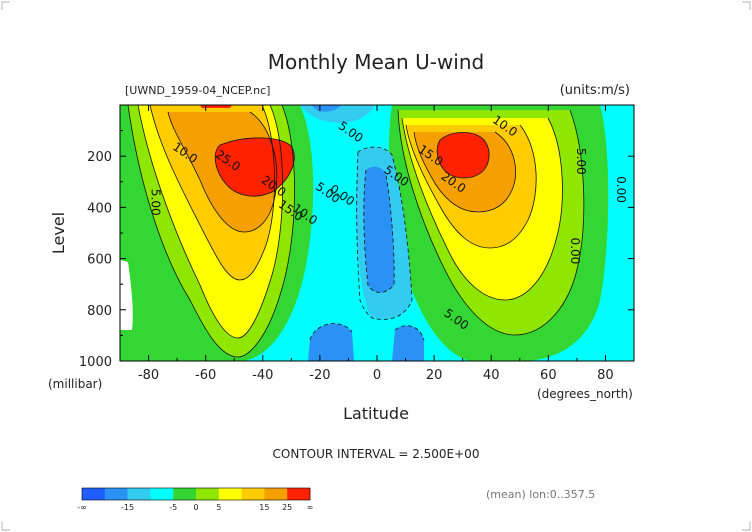 This screenshot has width=752, height=532. Describe the element at coordinates (548, 375) in the screenshot. I see `x-tick-label: 60` at that location.